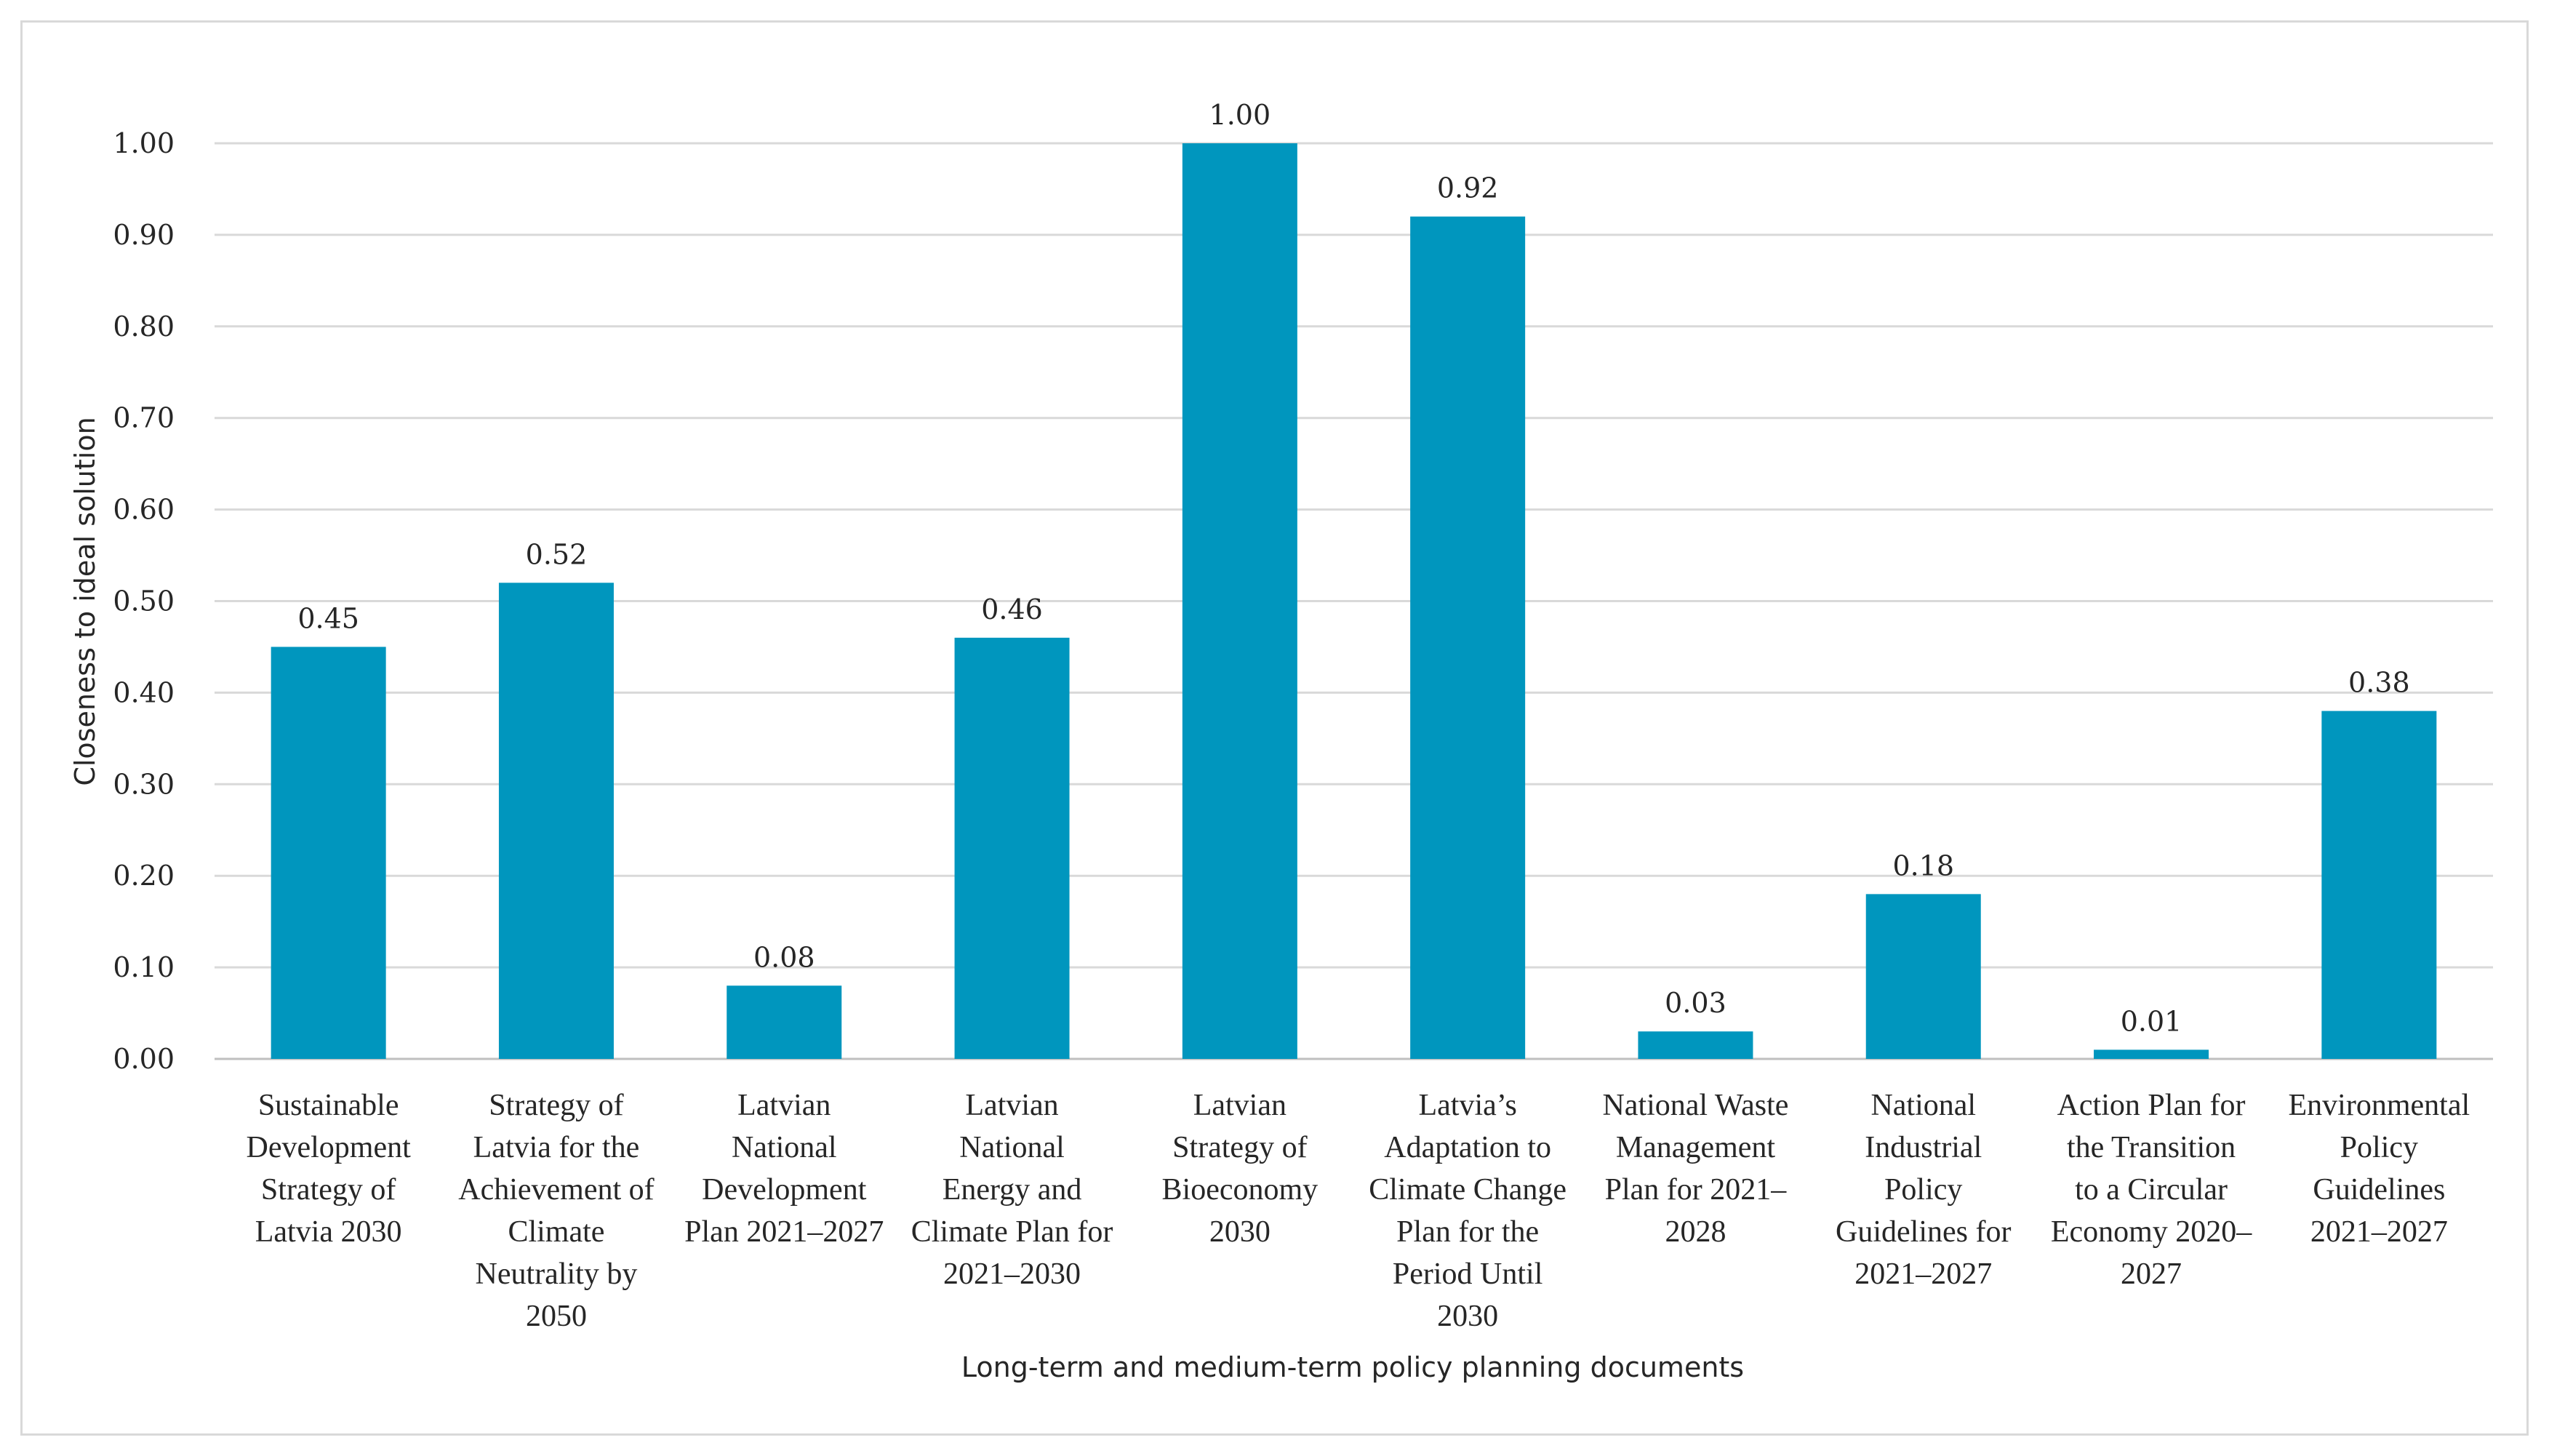  Describe the element at coordinates (784, 1169) in the screenshot. I see `x-tick-label: Latvian National Development Plan 2021–2027` at that location.